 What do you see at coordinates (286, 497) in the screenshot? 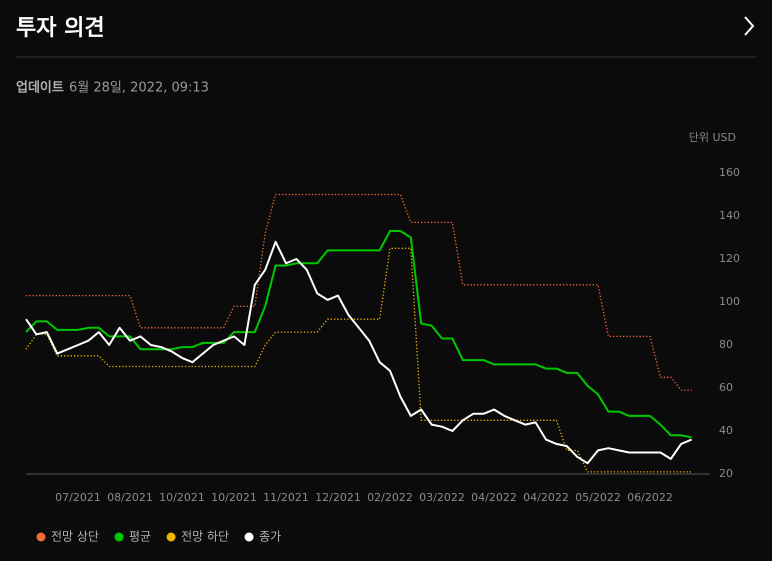
I see `x-tick-label: 11/2021` at bounding box center [286, 497].